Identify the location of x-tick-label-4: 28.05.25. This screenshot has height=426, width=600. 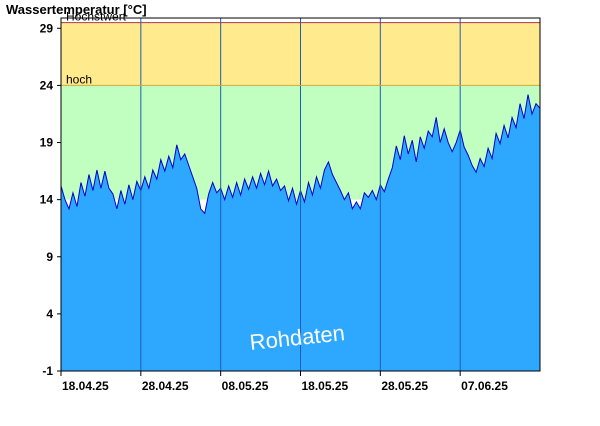
(404, 386).